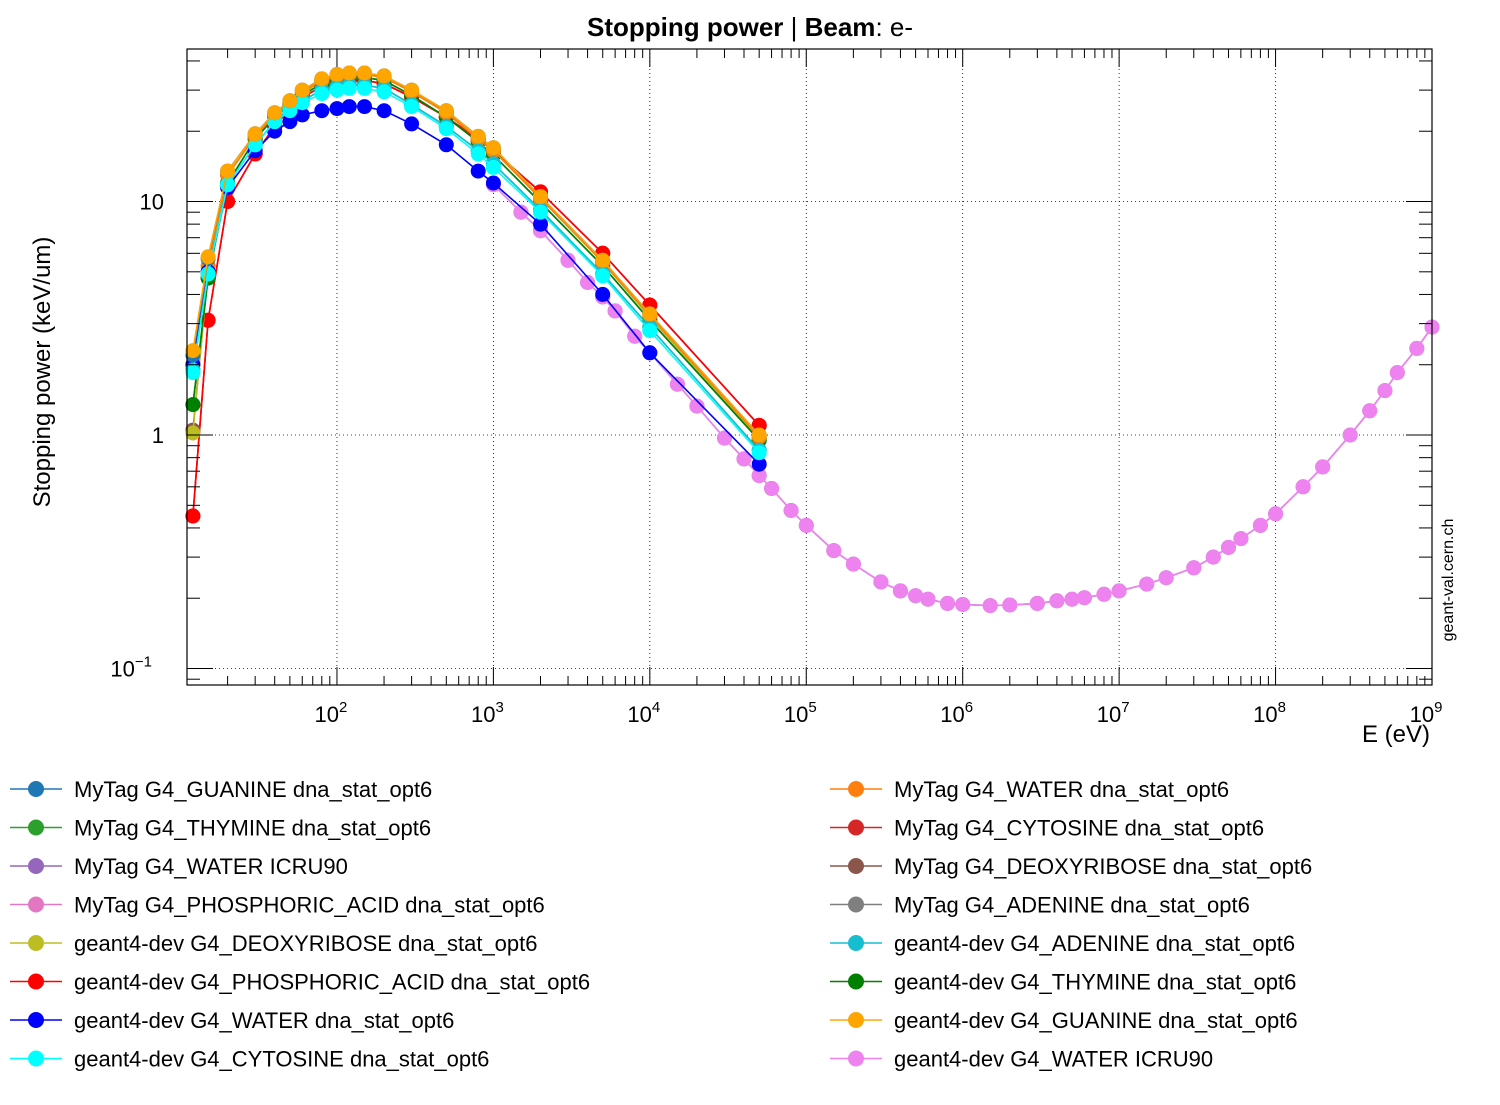 This screenshot has height=1105, width=1500. What do you see at coordinates (1103, 866) in the screenshot?
I see `legend-label: MyTag G4_DEOXYRIBOSE dna_stat_opt6` at bounding box center [1103, 866].